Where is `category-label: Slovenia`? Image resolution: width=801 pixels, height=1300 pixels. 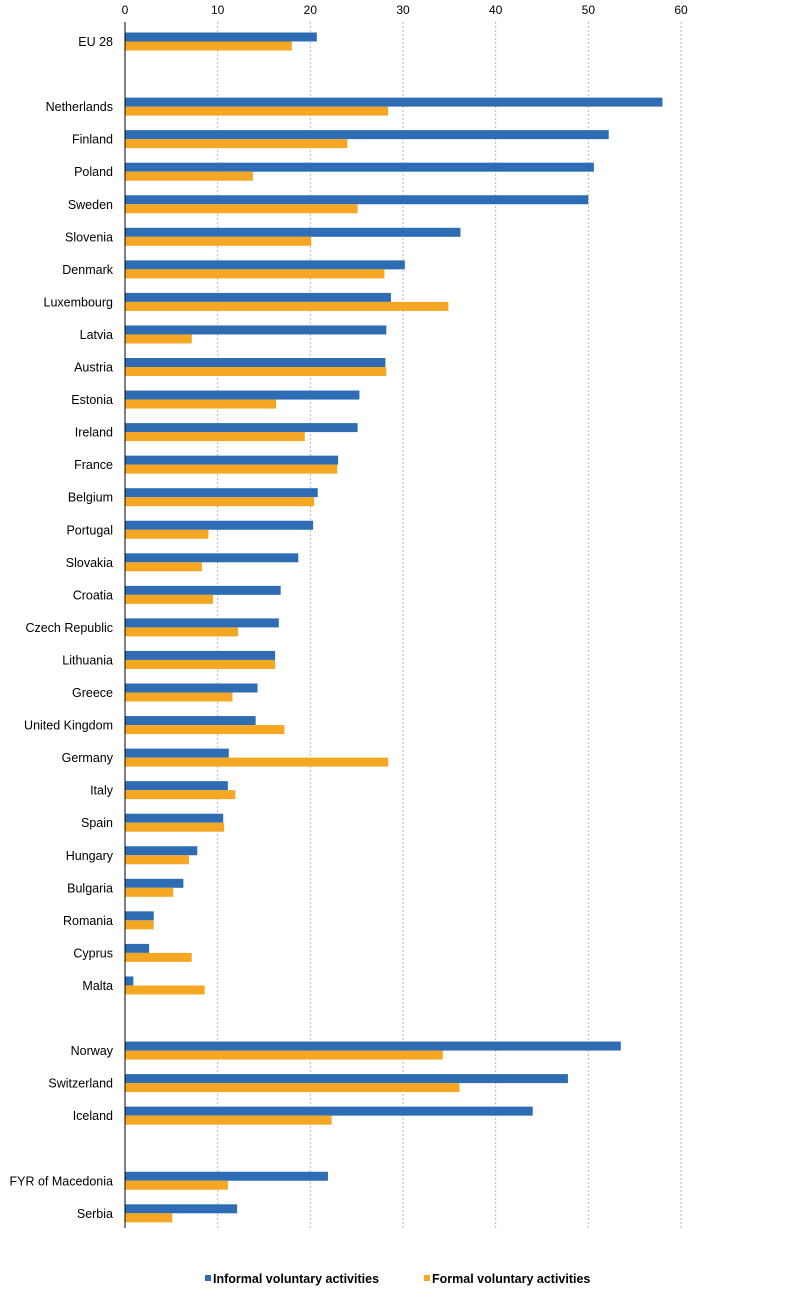
category-label: Slovenia is located at coordinates (89, 237).